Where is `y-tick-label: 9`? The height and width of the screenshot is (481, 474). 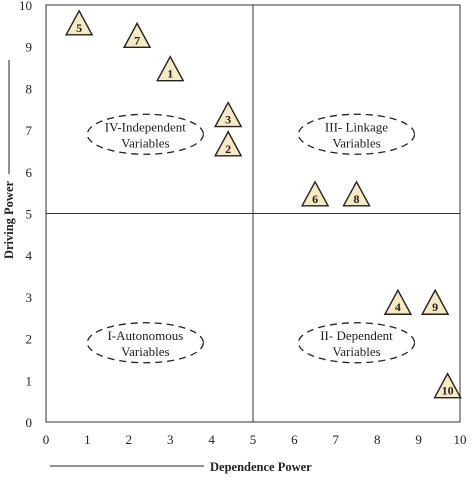 y-tick-label: 9 is located at coordinates (29, 47).